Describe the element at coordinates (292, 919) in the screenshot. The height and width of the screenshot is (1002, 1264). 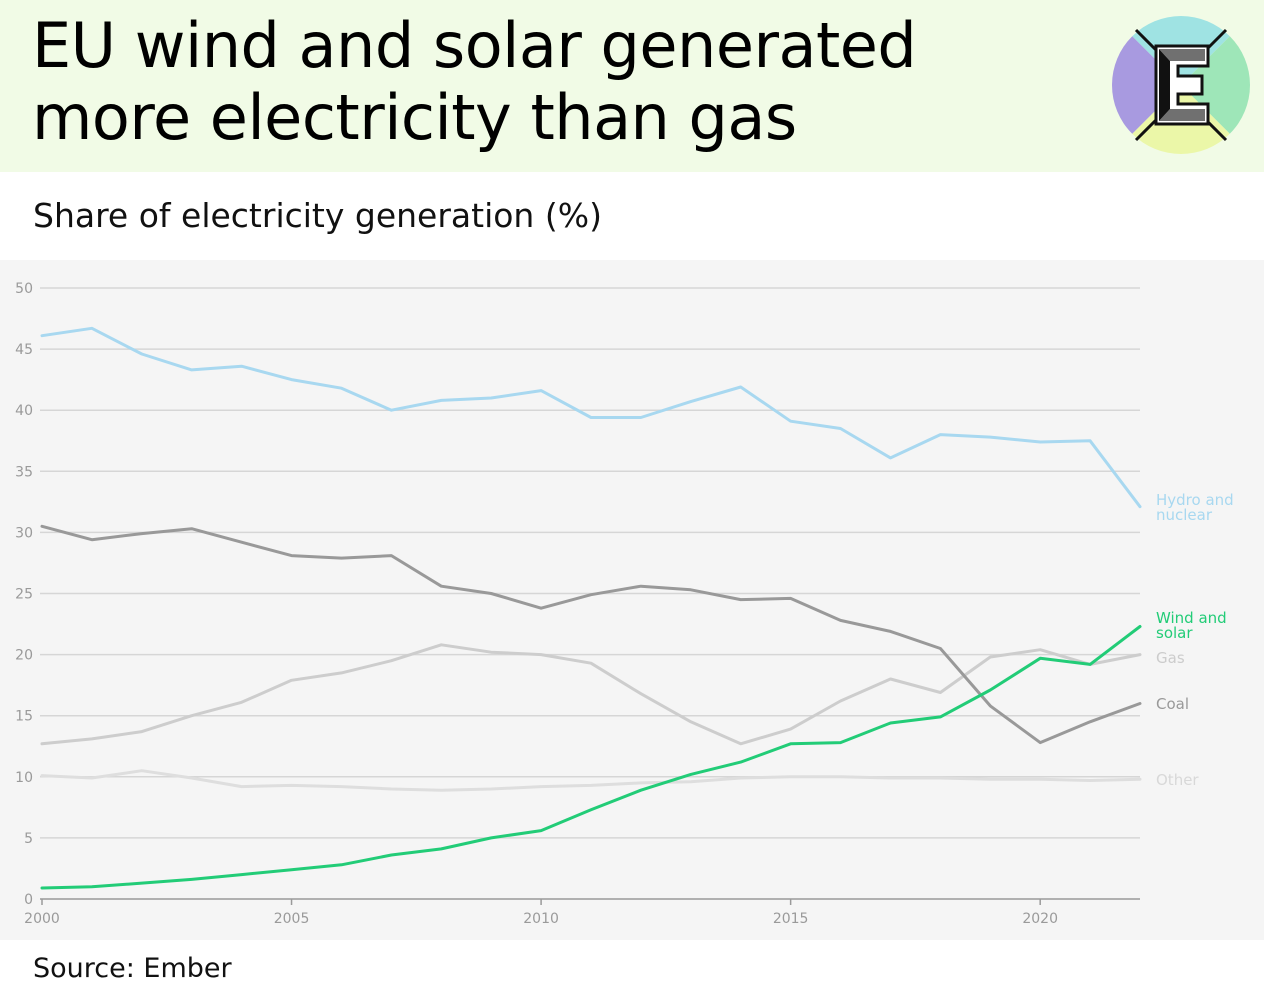
I see `x-tick-label: 2005` at that location.